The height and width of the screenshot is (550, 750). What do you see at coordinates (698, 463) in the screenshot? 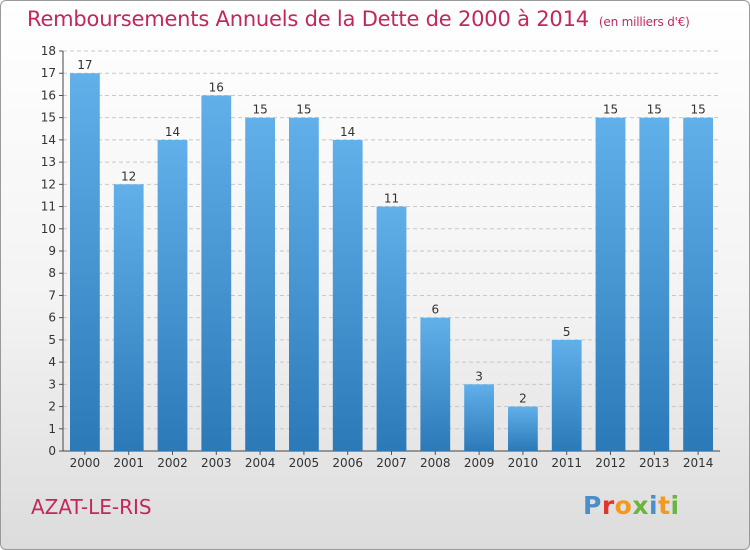
I see `x-tick-label: 2014` at bounding box center [698, 463].